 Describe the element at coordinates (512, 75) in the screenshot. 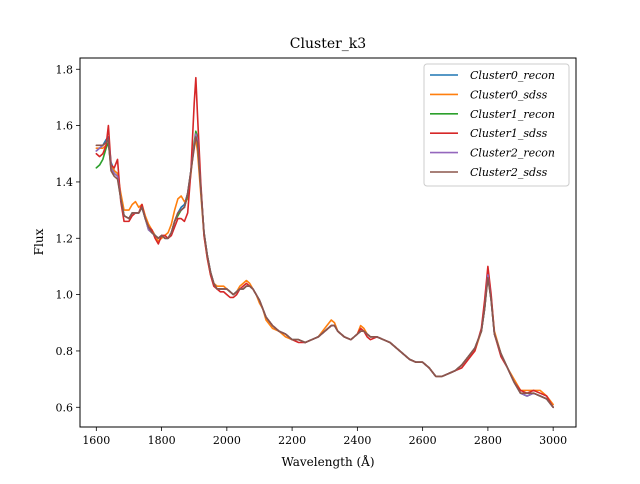

I see `legend-label-0: Cluster0_recon` at that location.